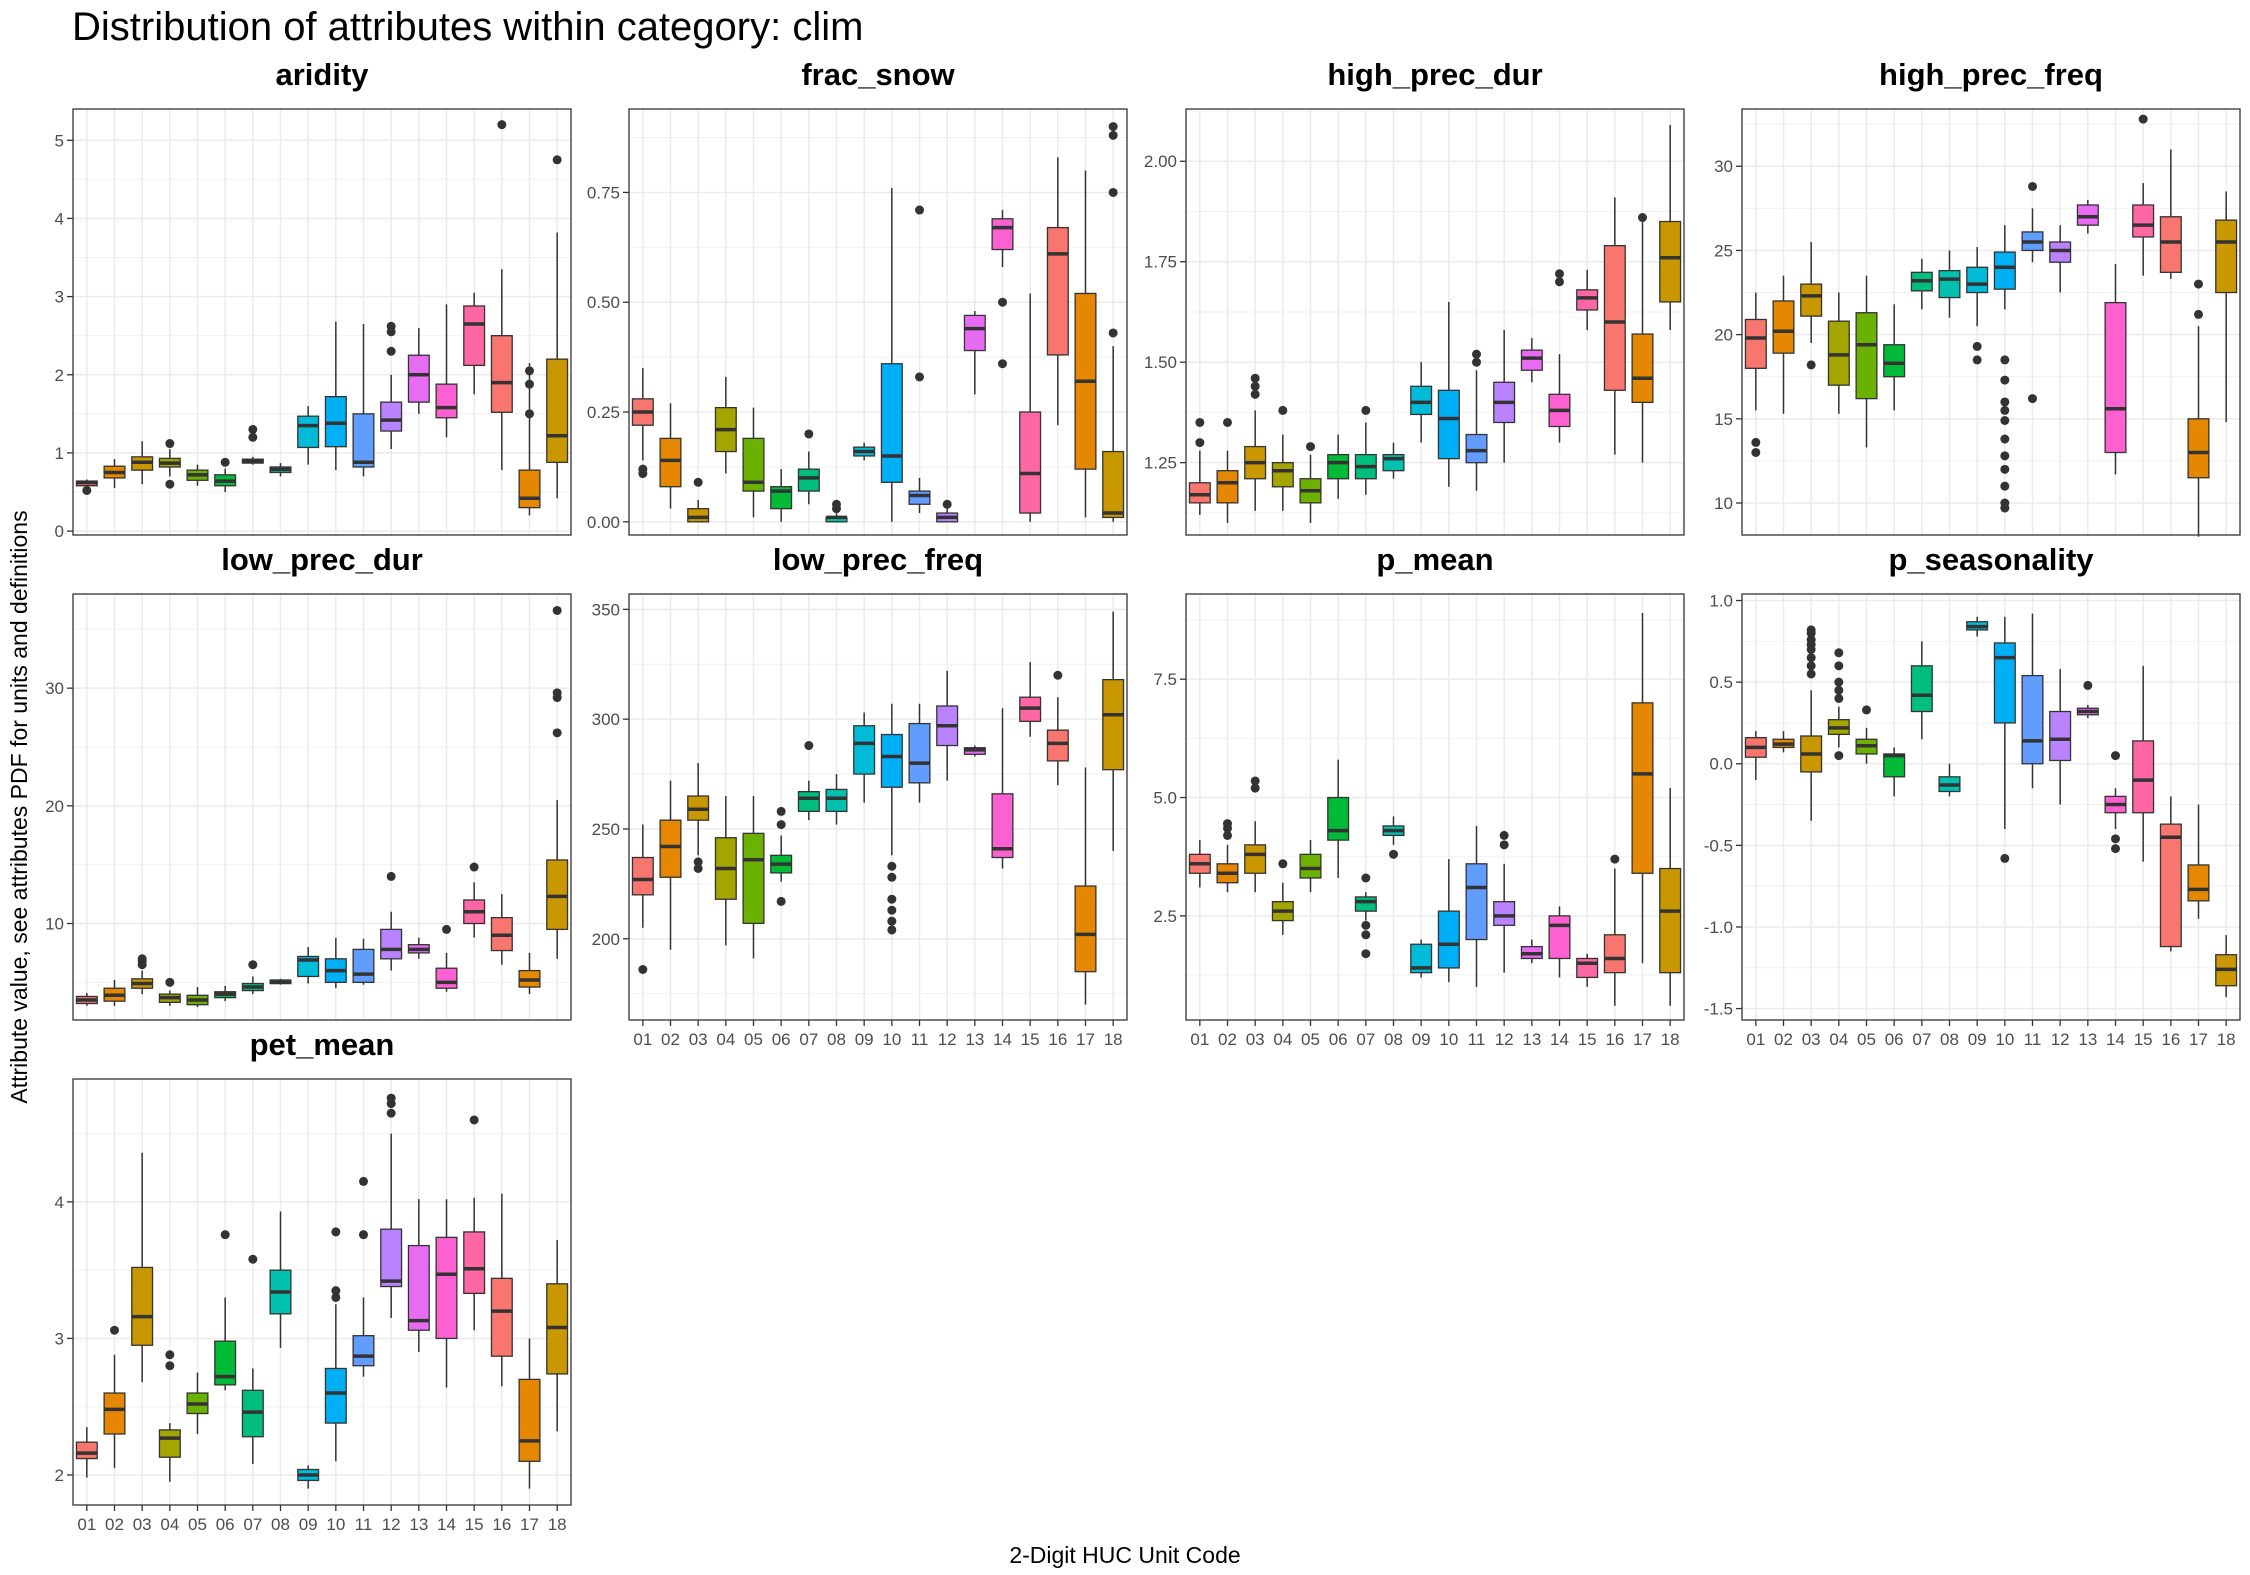 The height and width of the screenshot is (1575, 2250). I want to click on x-tick-label: 09, so click(308, 1524).